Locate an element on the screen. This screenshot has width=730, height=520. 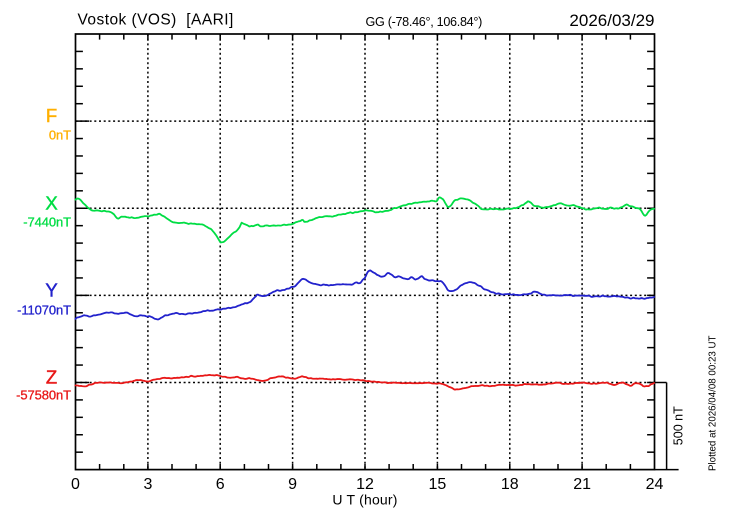
svg-text: 3 is located at coordinates (147, 484).